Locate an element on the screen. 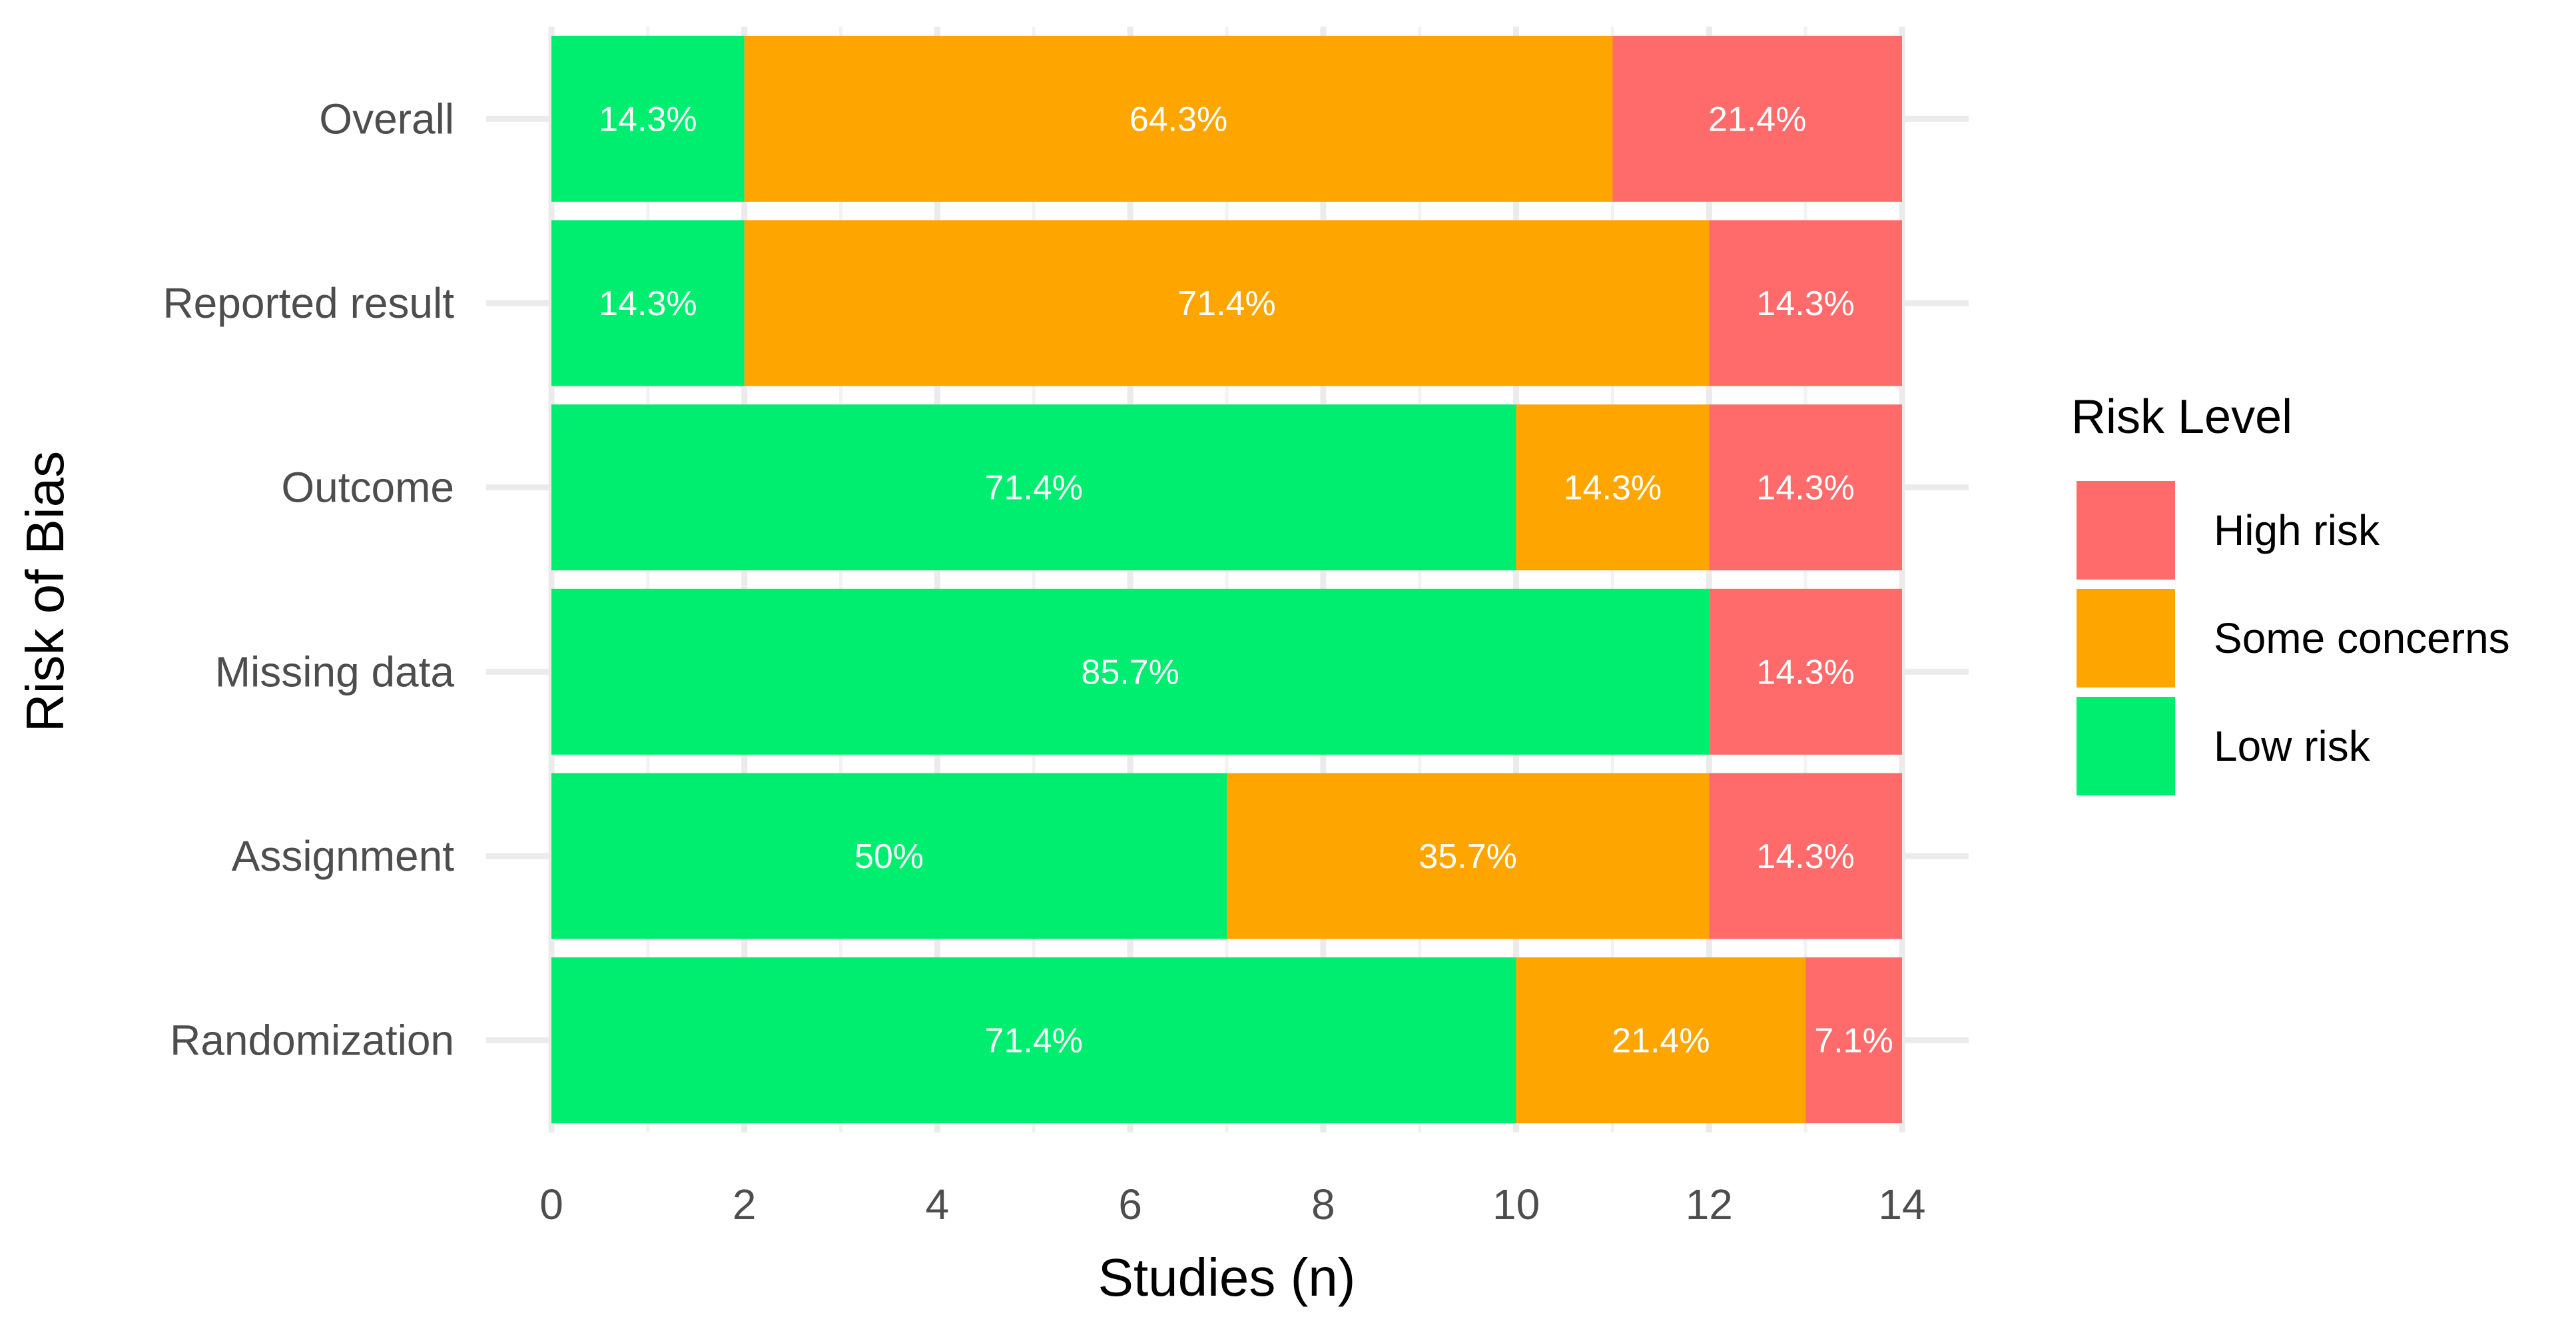 The height and width of the screenshot is (1331, 2576). x-axis-title: Studies (n) is located at coordinates (1227, 1277).